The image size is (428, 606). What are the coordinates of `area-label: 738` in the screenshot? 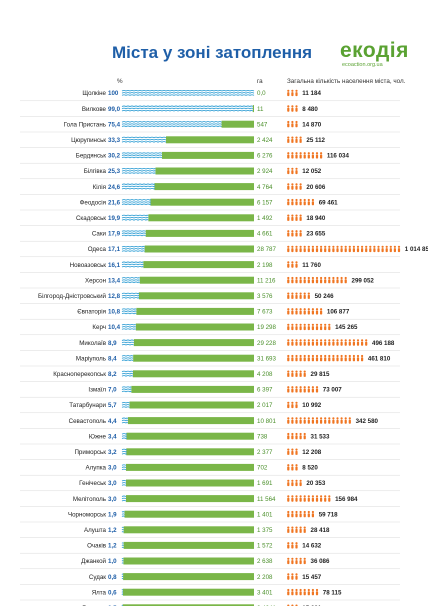 It's located at (262, 436).